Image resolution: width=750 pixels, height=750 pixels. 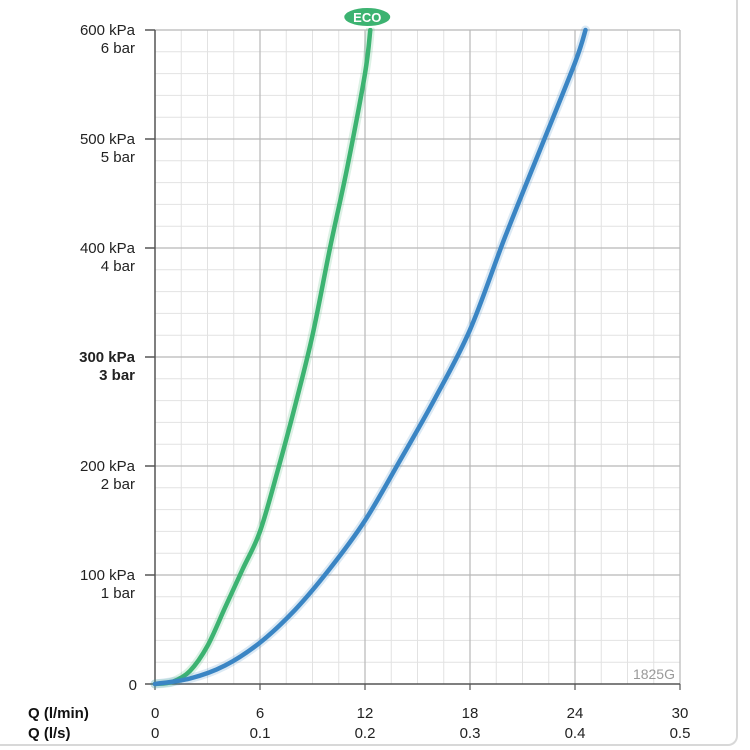 I want to click on x-tick-label: 0.3, so click(x=470, y=733).